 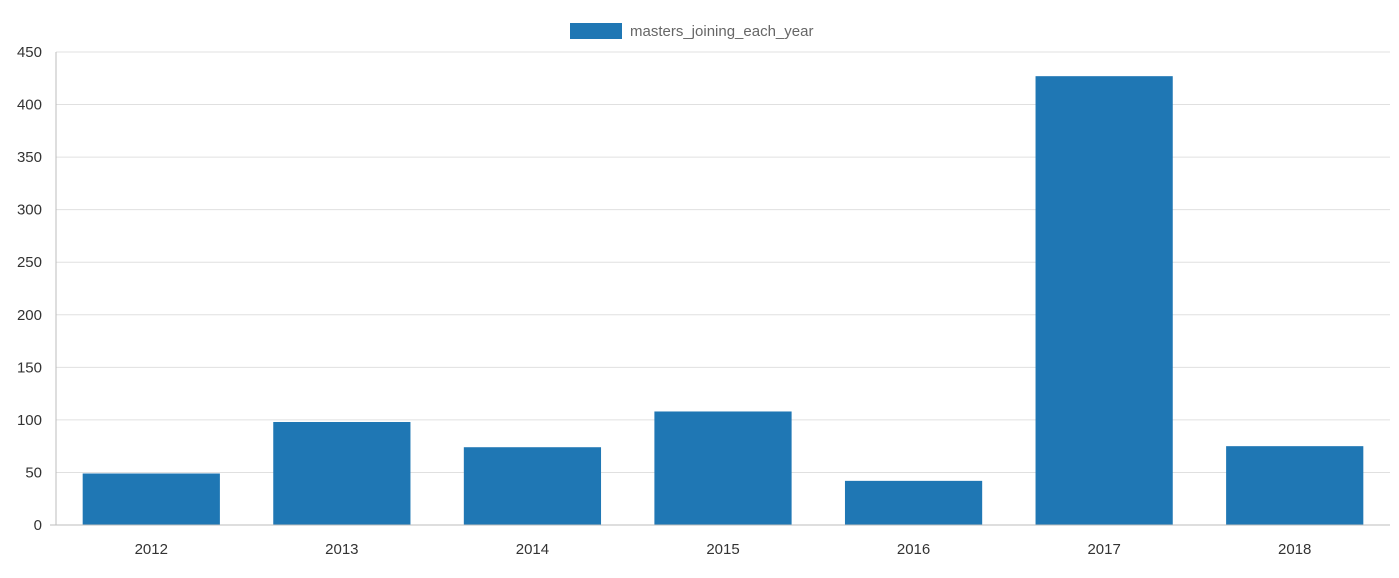 I want to click on y-tick-label: 150, so click(x=29, y=367).